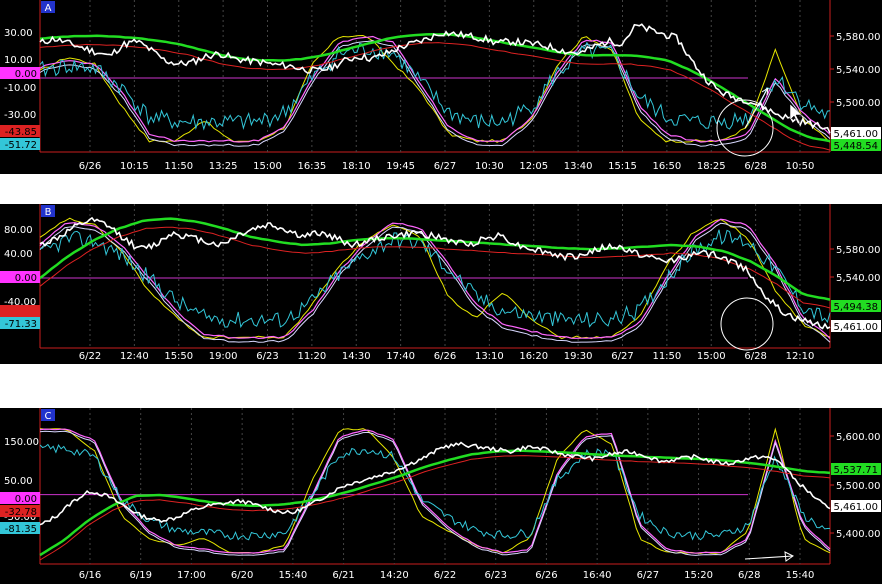  I want to click on panel-badge-label: C, so click(48, 416).